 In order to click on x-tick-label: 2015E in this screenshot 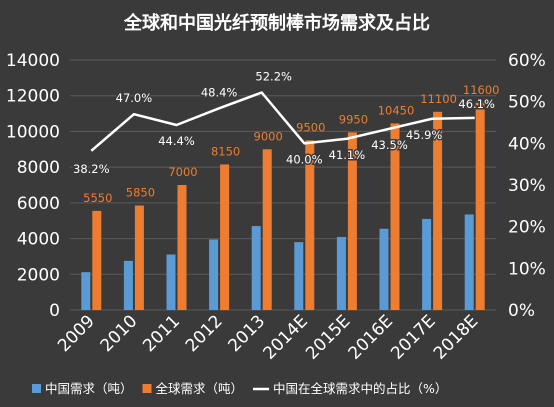, I will do `click(328, 337)`.